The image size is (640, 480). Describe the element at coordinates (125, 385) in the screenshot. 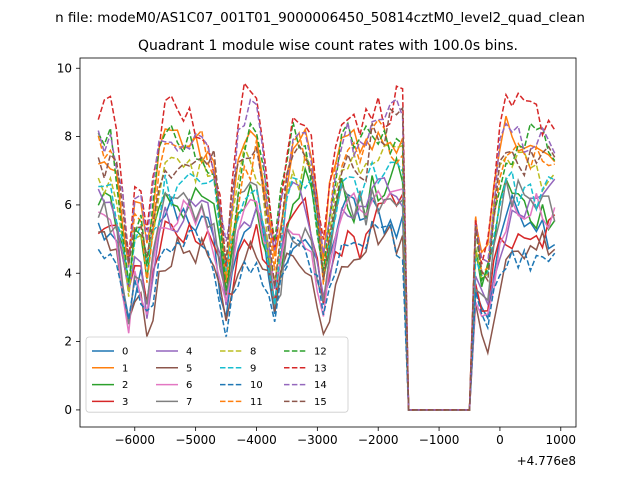

I see `legend-label-2: 2` at that location.